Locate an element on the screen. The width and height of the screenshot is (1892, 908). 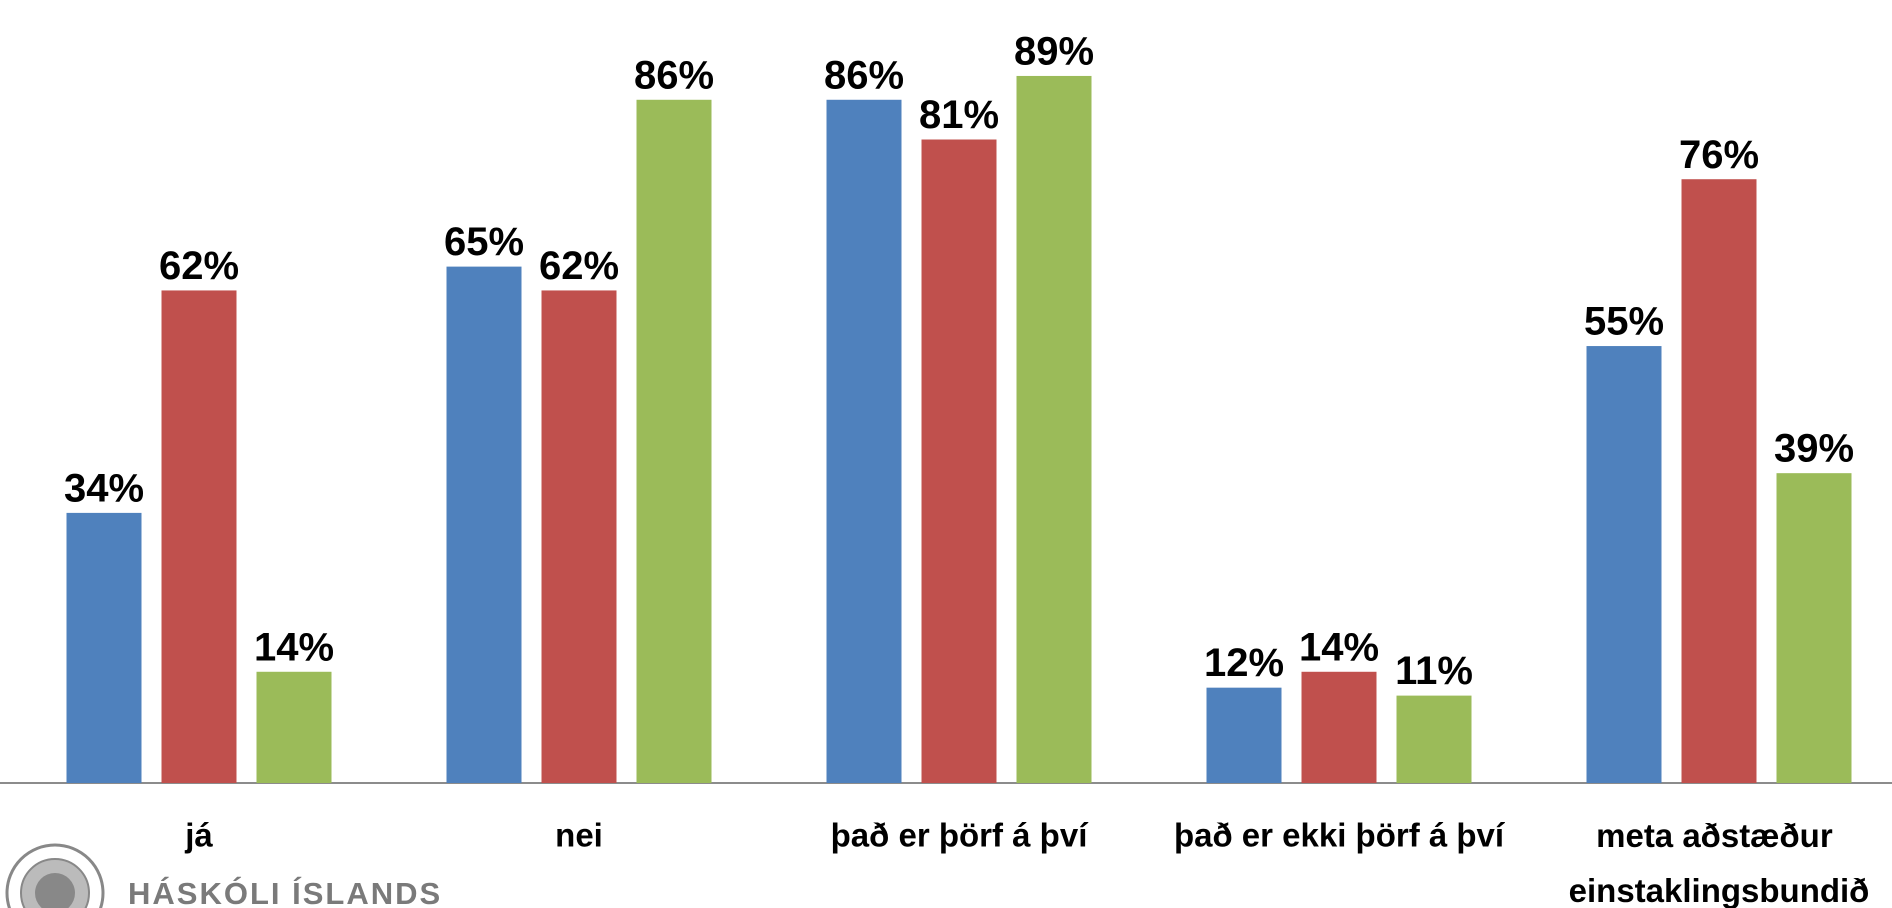
data-label: 81% is located at coordinates (959, 115).